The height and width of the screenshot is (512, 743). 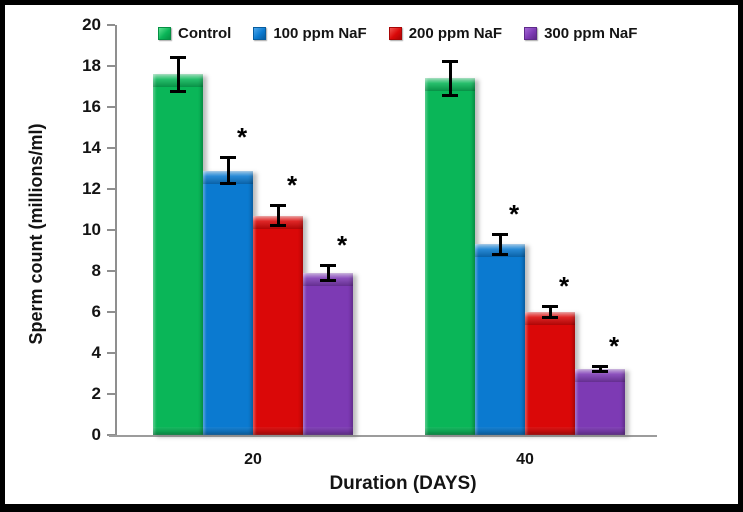 What do you see at coordinates (164, 33) in the screenshot?
I see `legend-key-control-icon` at bounding box center [164, 33].